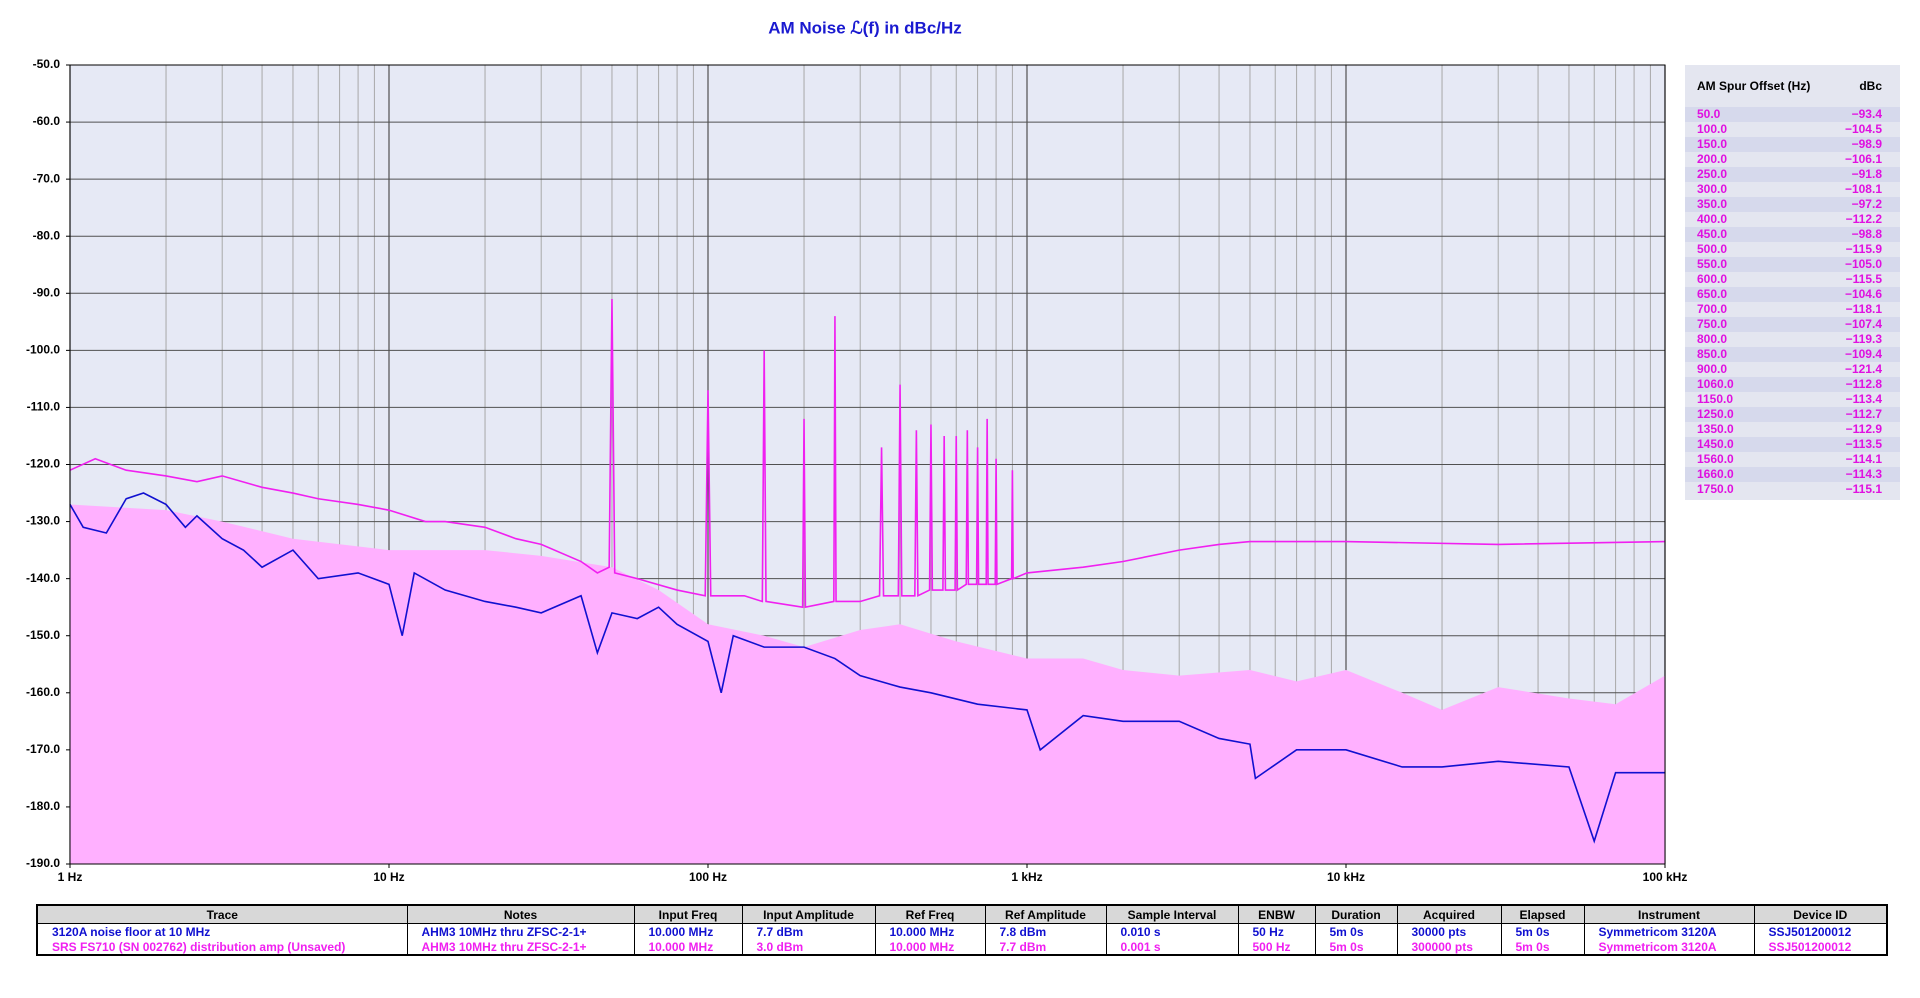 Image resolution: width=1920 pixels, height=998 pixels. Describe the element at coordinates (43, 350) in the screenshot. I see `y-tick-label: -100.0` at that location.